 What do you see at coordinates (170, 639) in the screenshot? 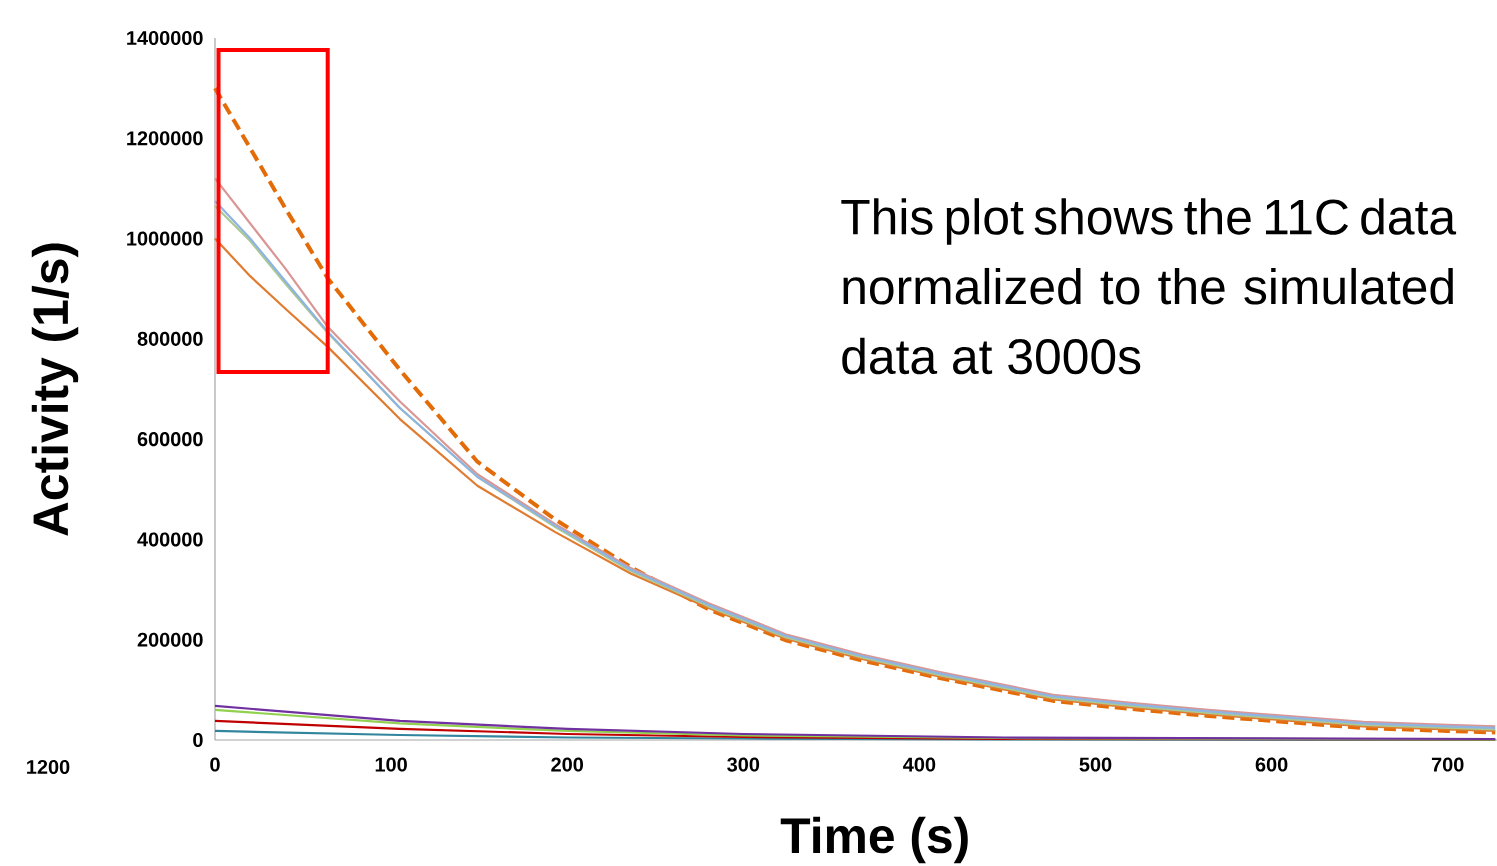
I see `y-tick-label: 200000` at bounding box center [170, 639].